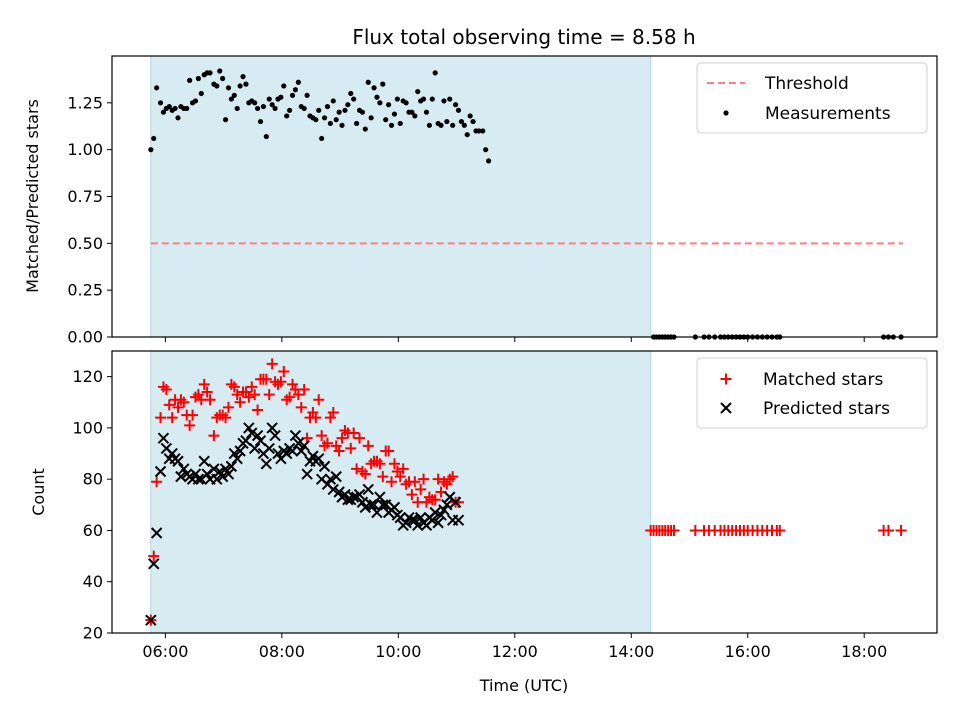 The width and height of the screenshot is (960, 720). Describe the element at coordinates (165, 651) in the screenshot. I see `x-tick-label: 06:00` at that location.